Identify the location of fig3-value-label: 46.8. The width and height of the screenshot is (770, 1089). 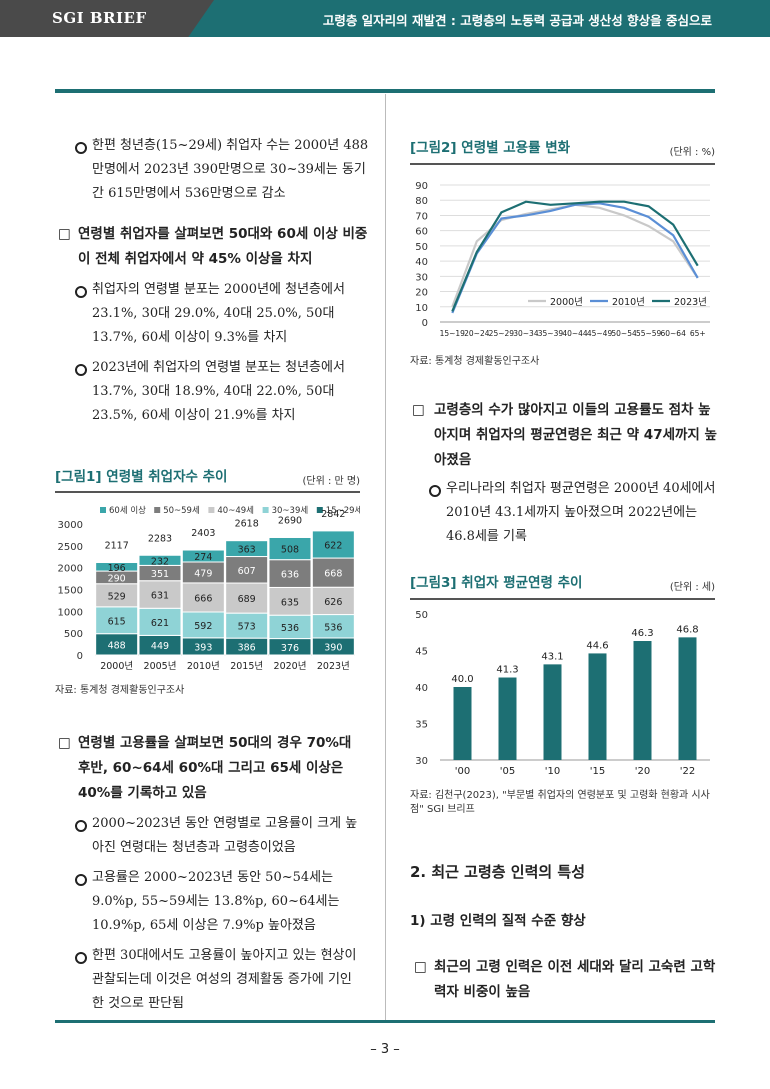
(687, 629).